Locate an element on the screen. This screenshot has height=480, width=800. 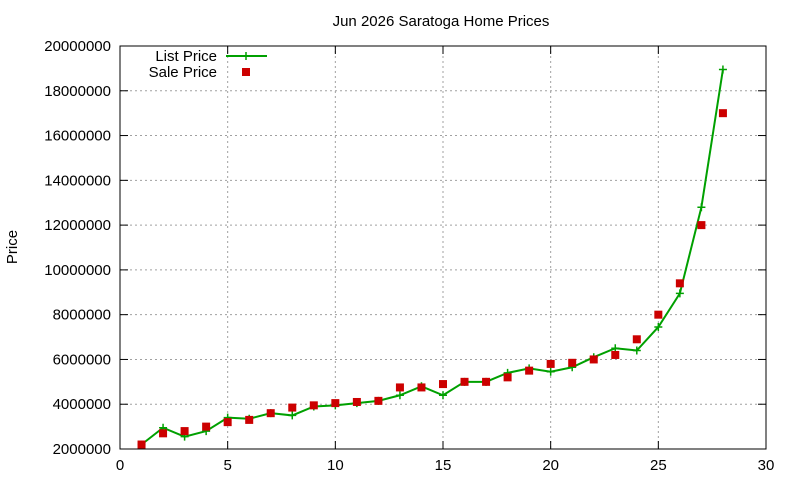
legend-label-sale-price: Sale Price is located at coordinates (183, 72).